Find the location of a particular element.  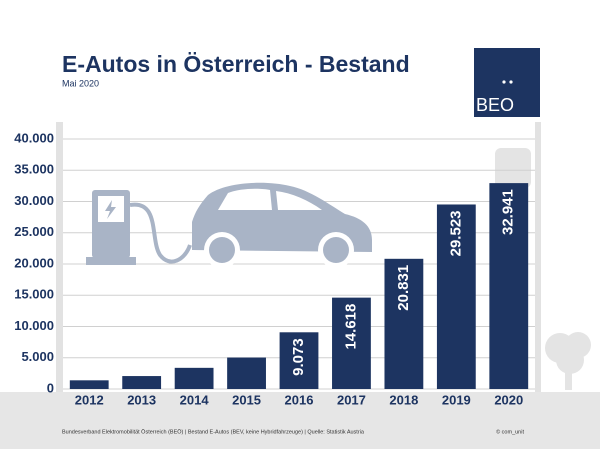

value-label: 32.941 is located at coordinates (508, 212).